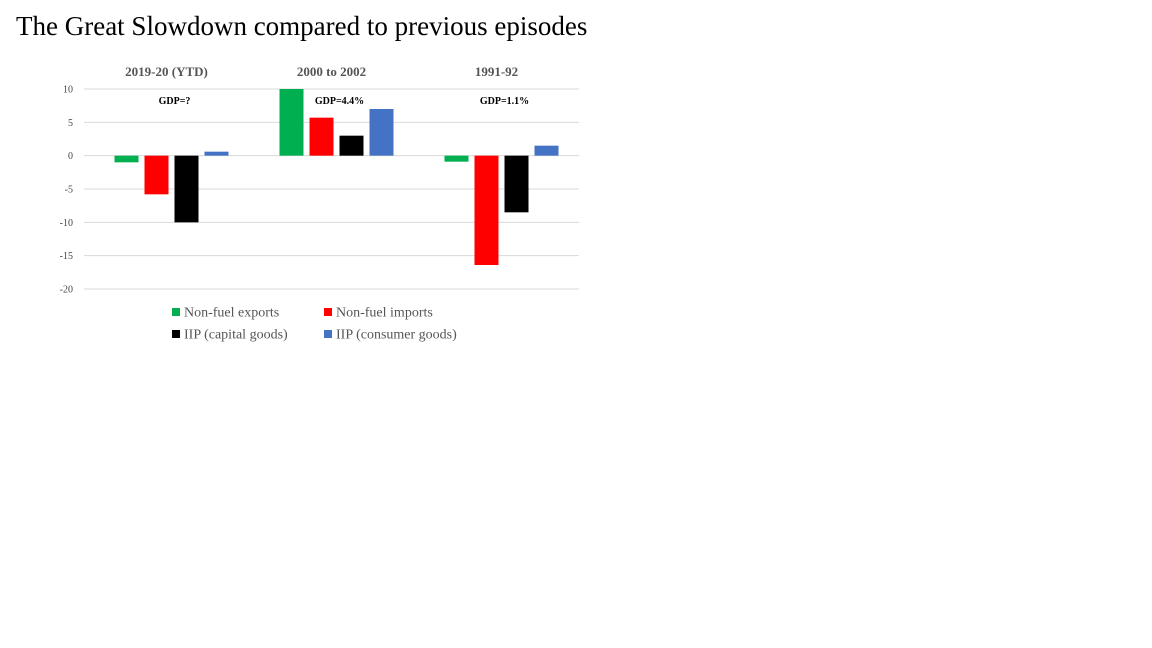 The width and height of the screenshot is (1152, 648). I want to click on y-axis-ticks: 10 5 0 -5 -10 -15 -20, so click(66, 190).